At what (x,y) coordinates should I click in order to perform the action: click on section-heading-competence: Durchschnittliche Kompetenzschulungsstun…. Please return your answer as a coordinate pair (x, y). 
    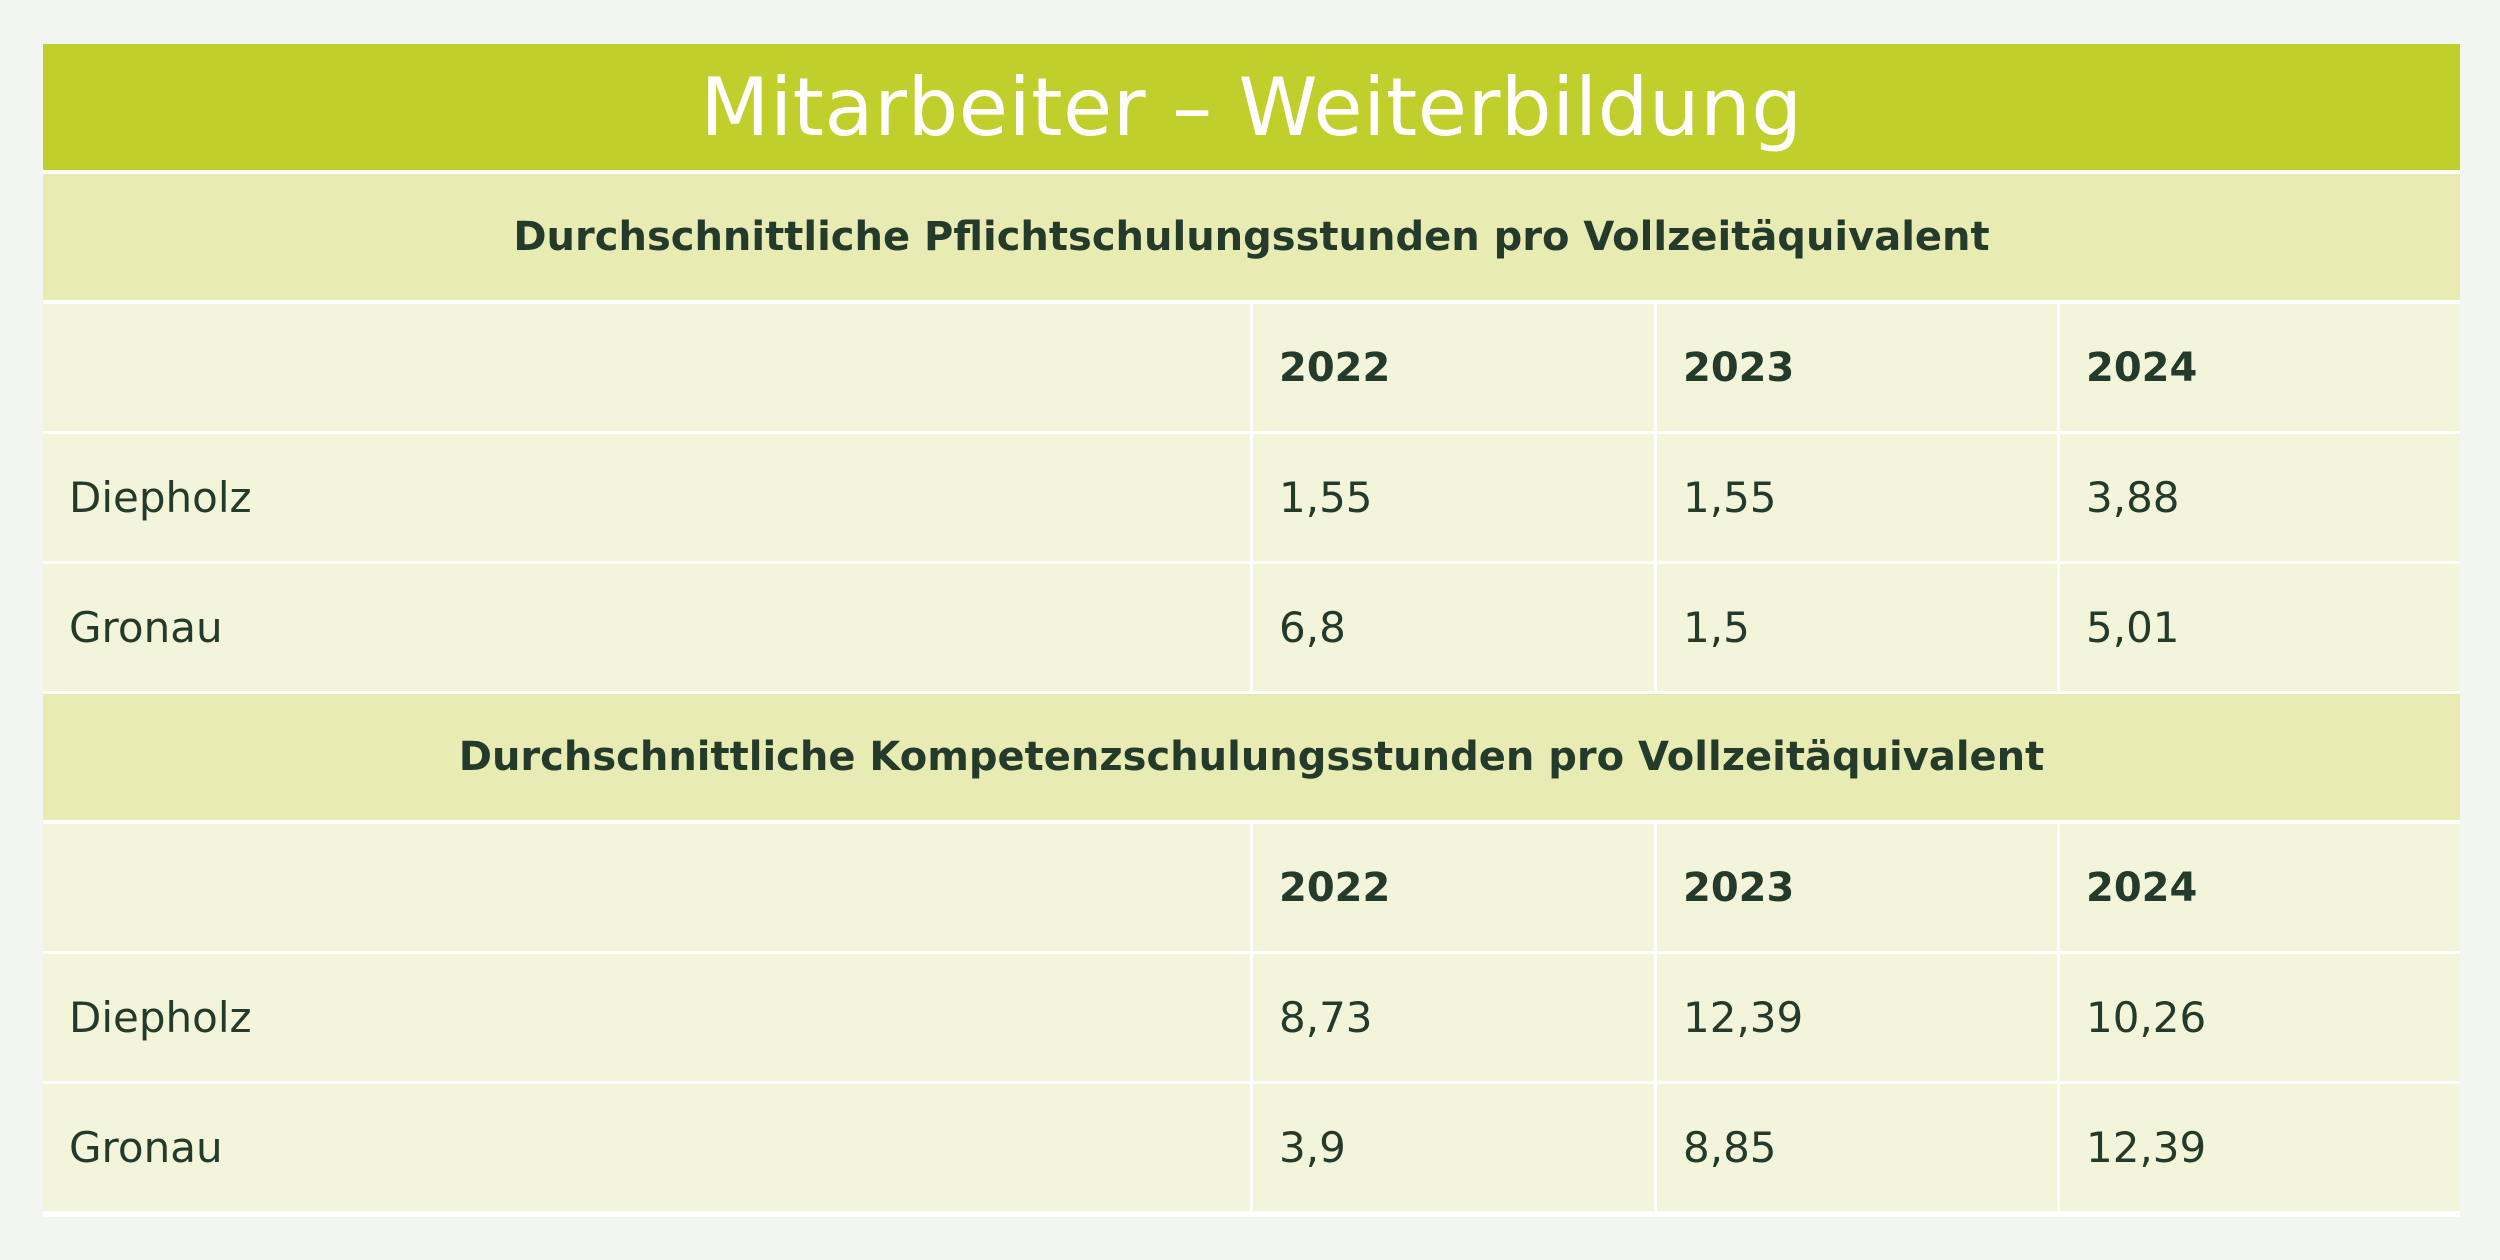
    Looking at the image, I should click on (1251, 757).